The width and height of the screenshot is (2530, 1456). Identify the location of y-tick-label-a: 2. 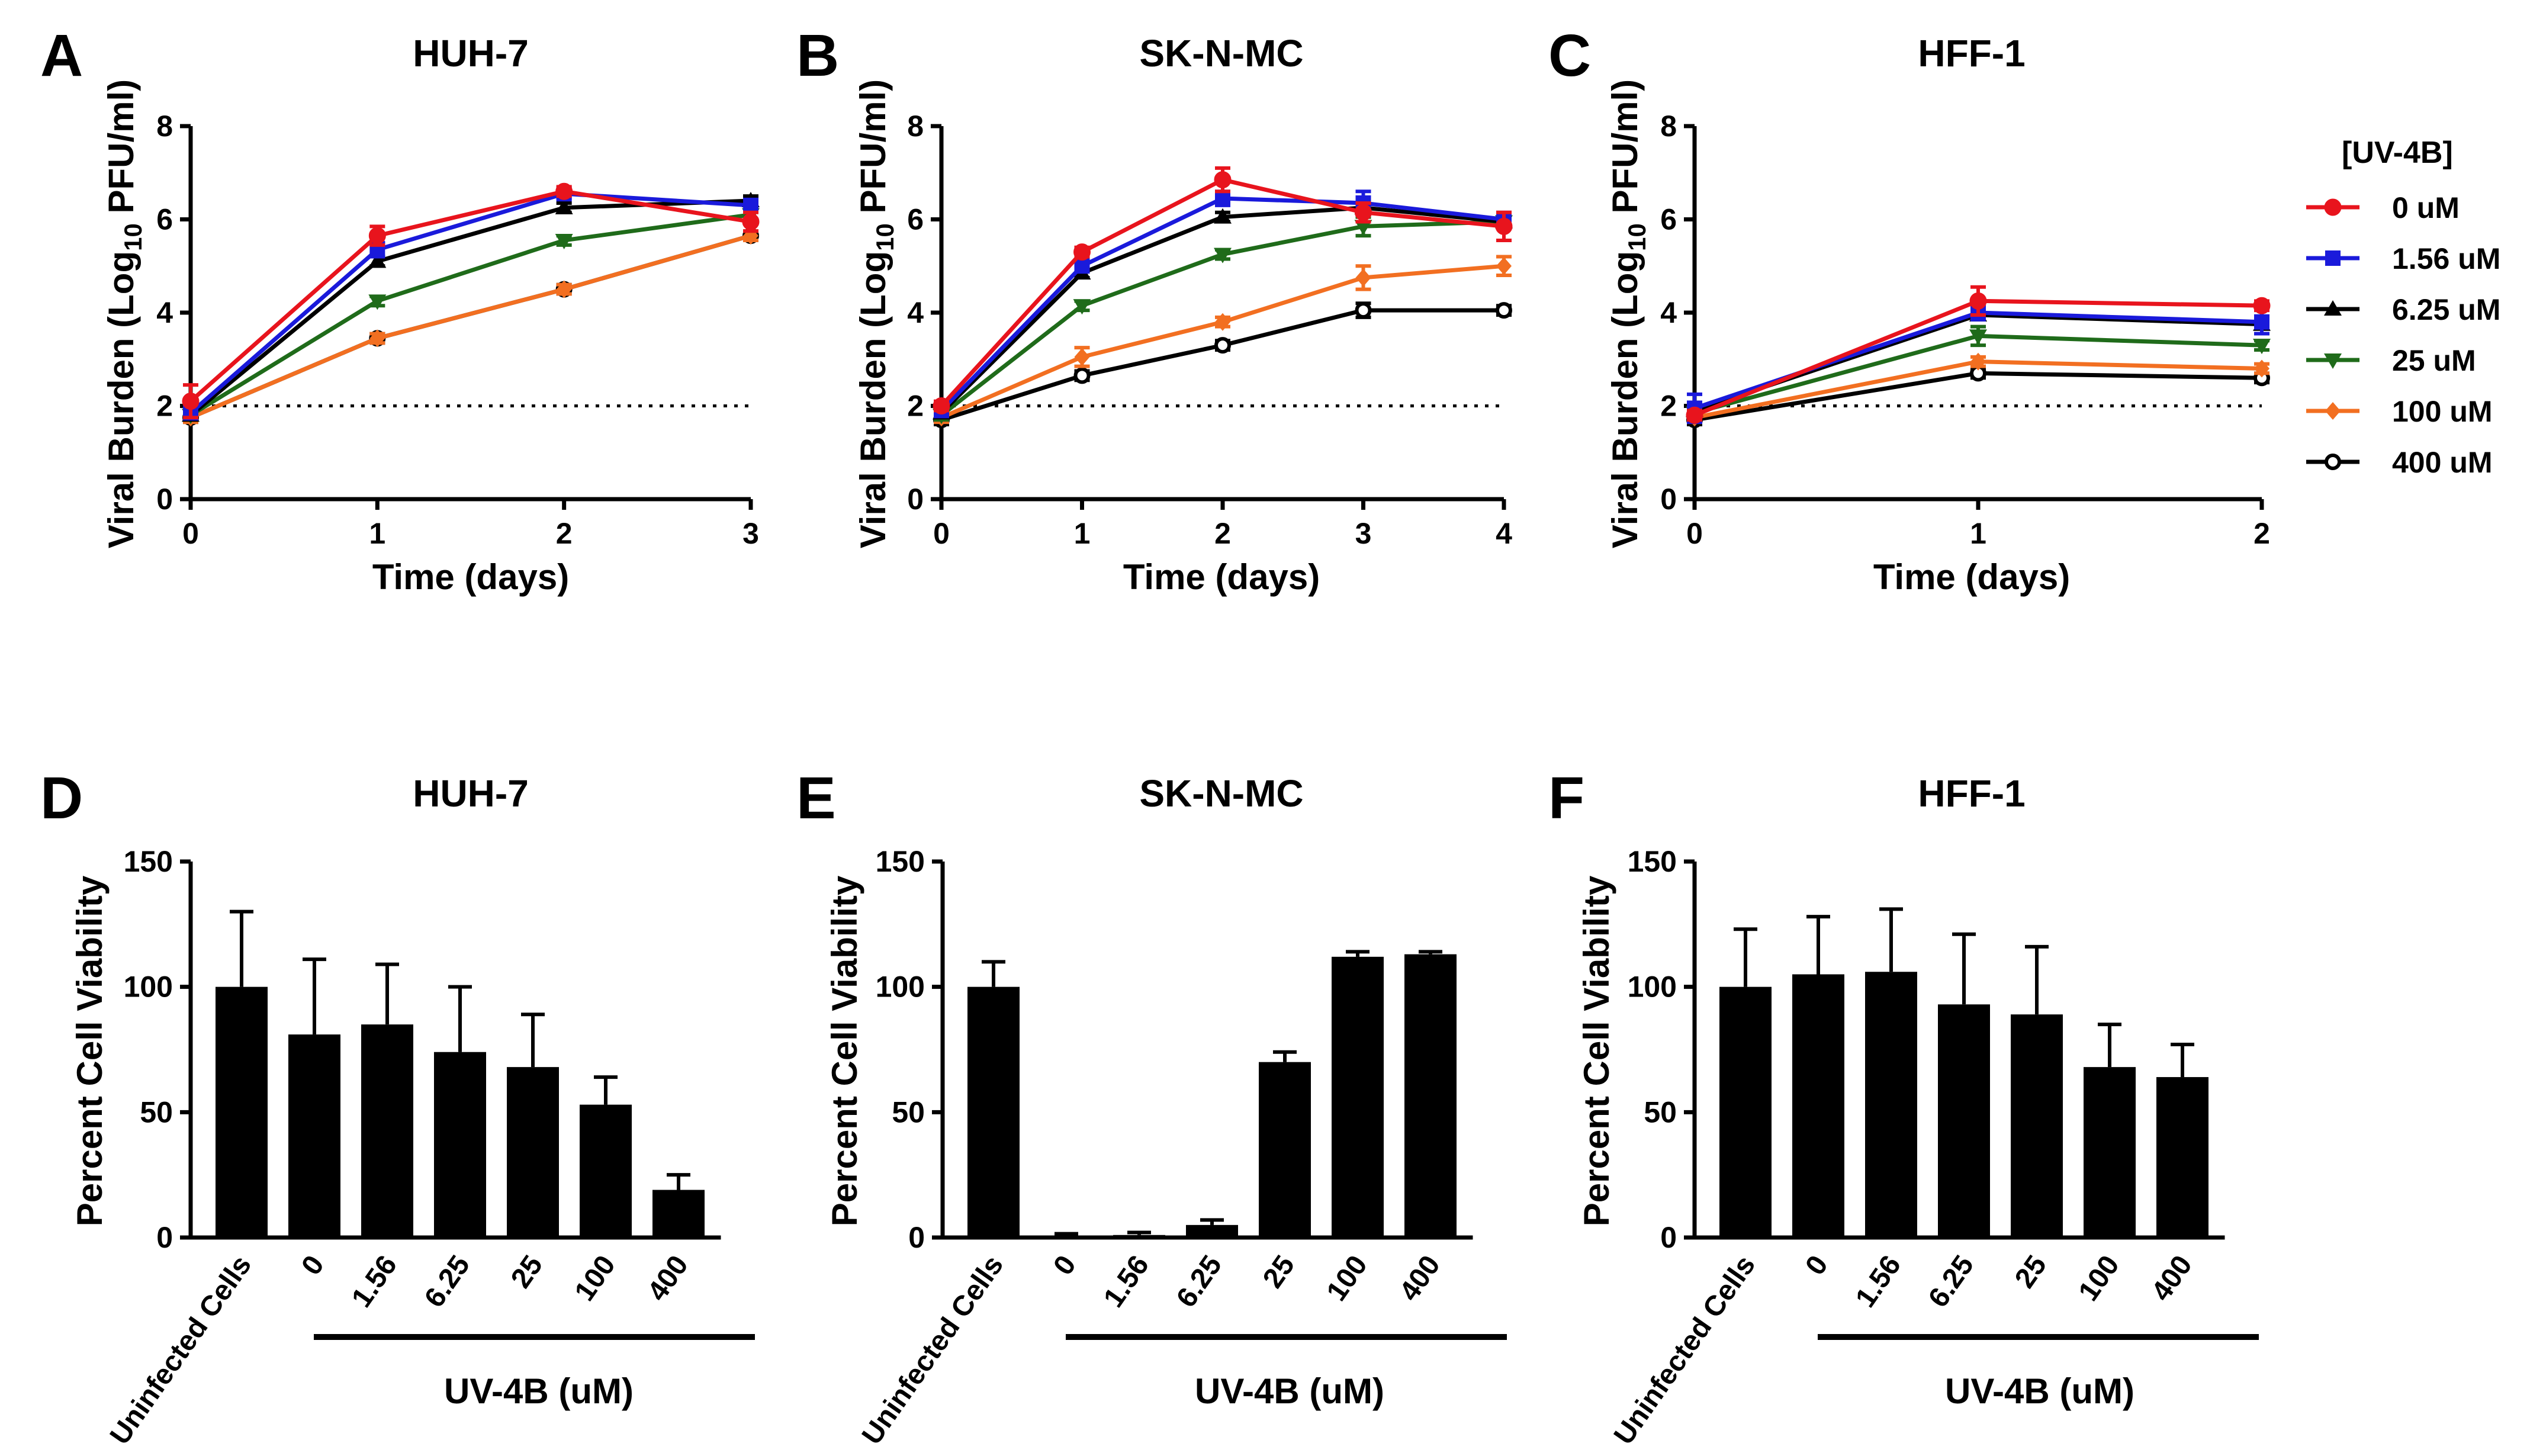
(165, 406).